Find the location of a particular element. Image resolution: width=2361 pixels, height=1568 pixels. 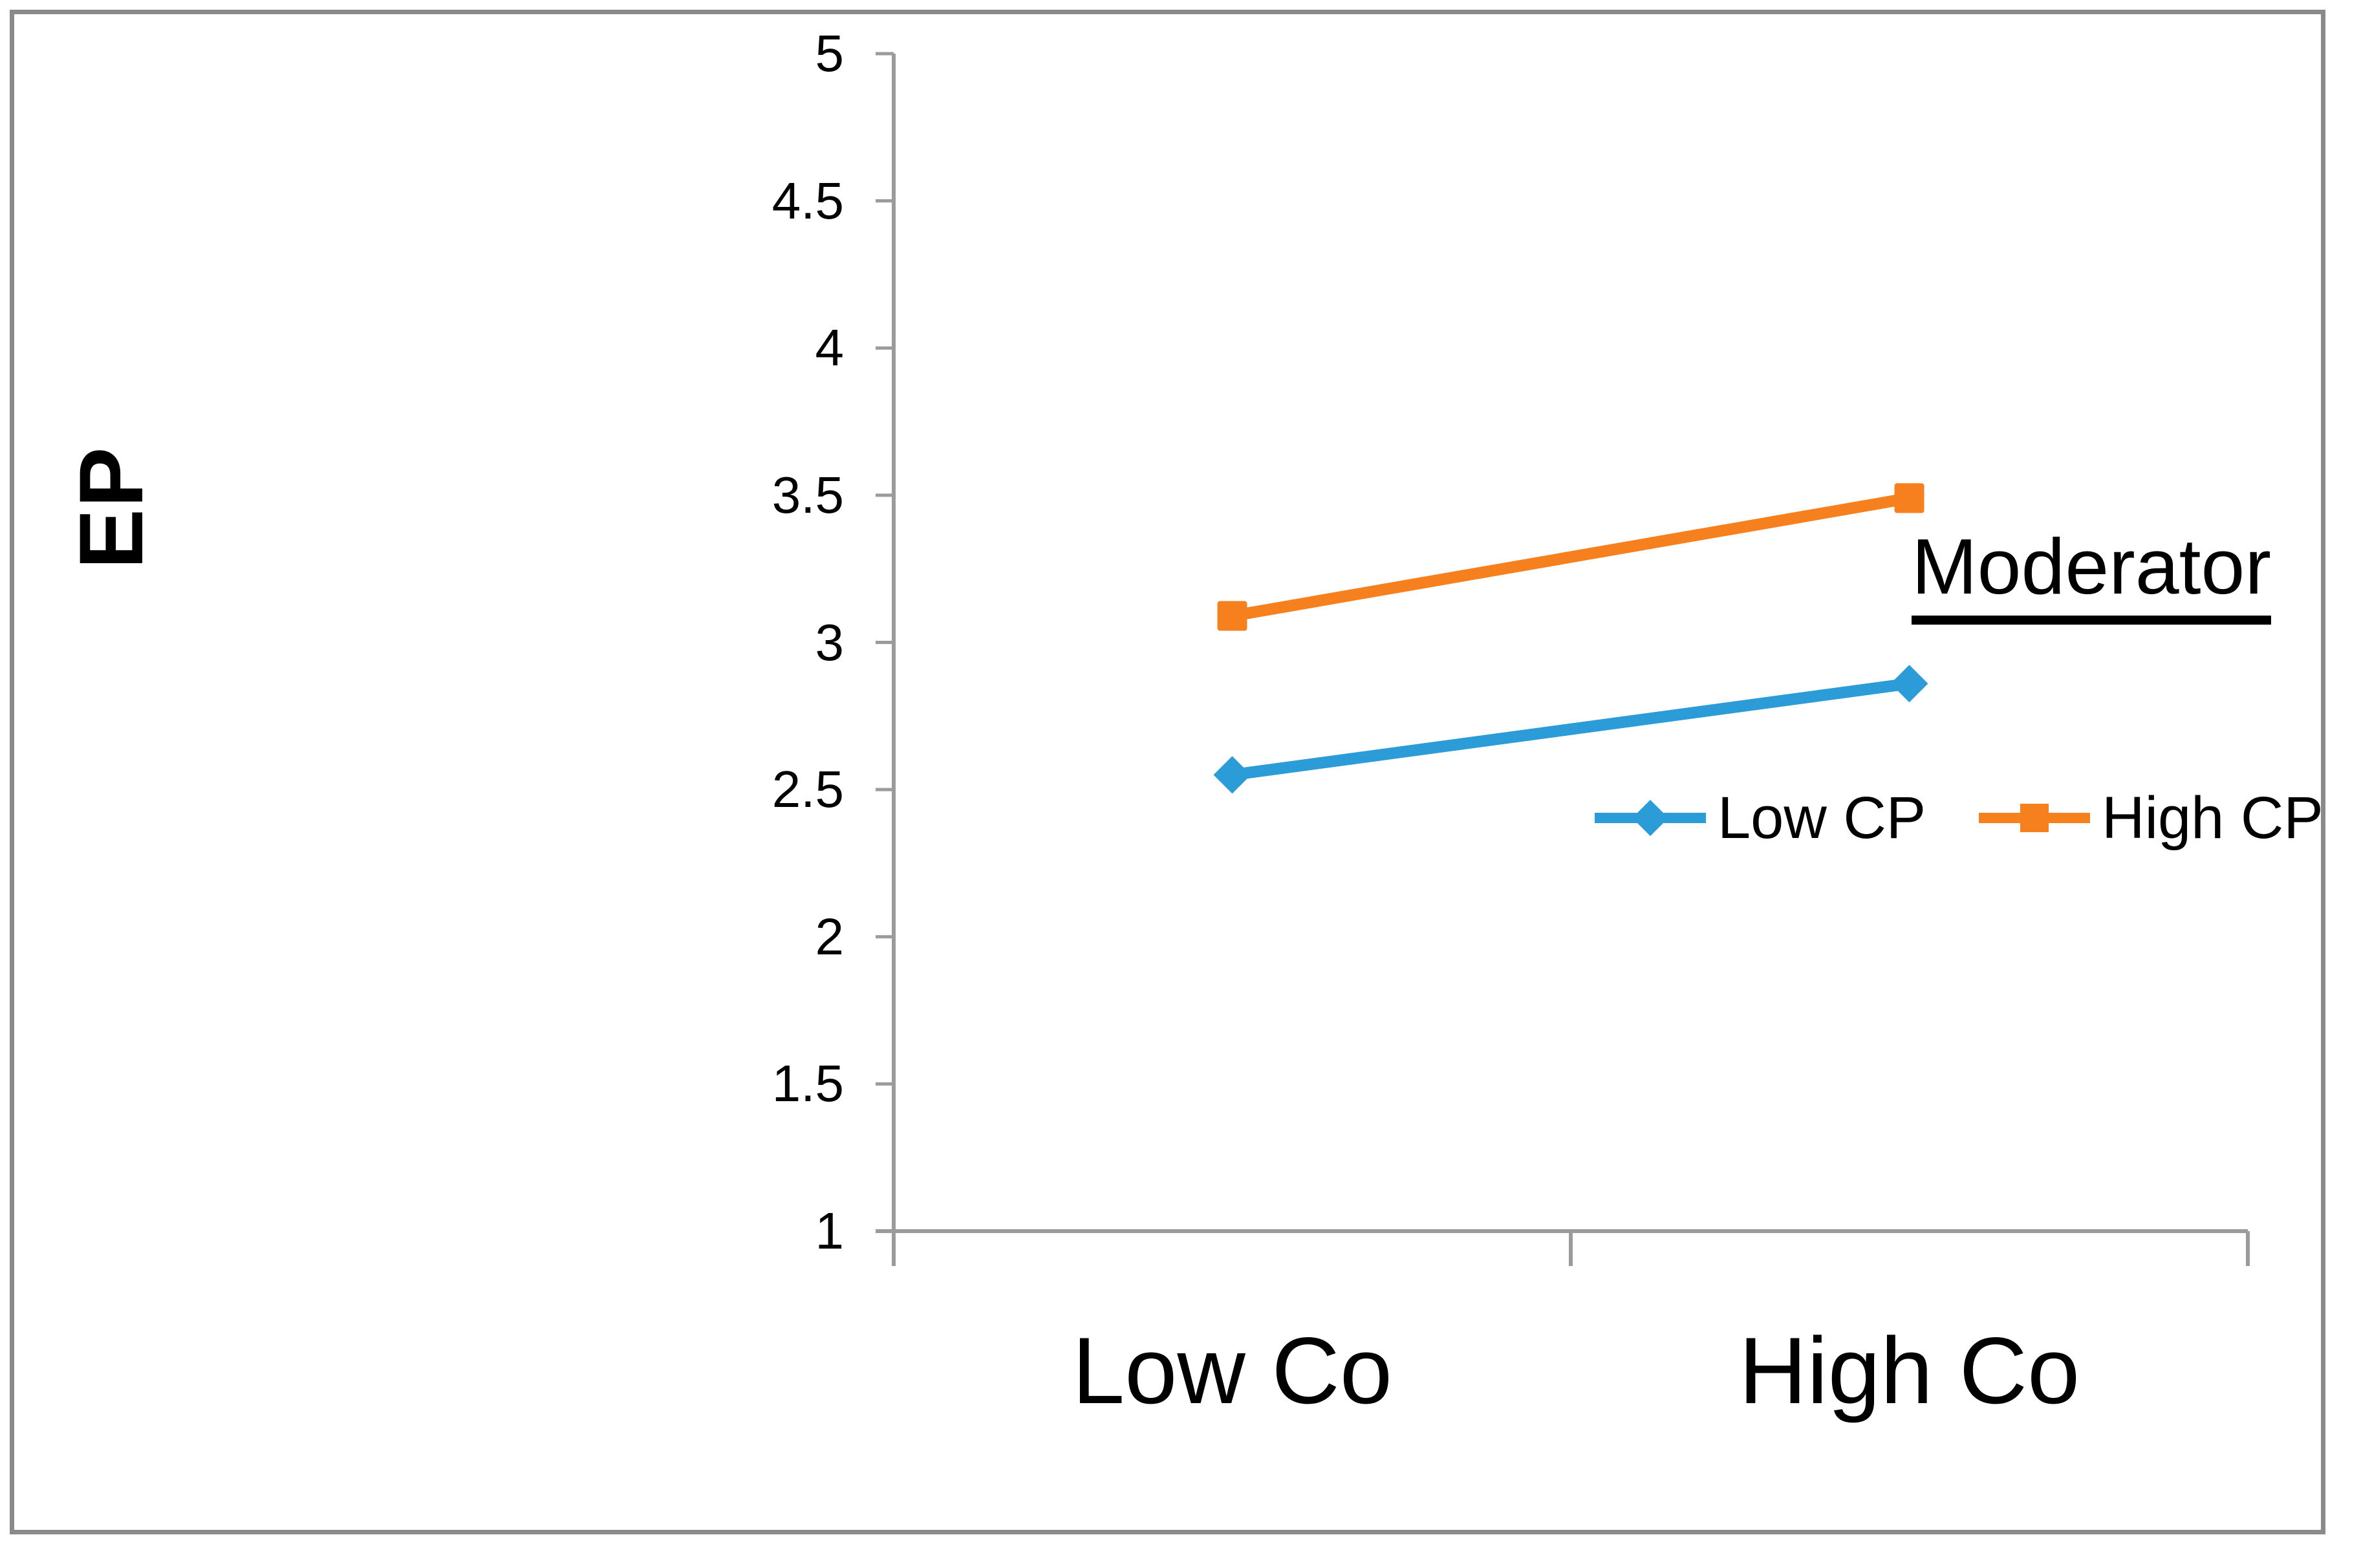

y-tick-label-5: 5 is located at coordinates (830, 53).